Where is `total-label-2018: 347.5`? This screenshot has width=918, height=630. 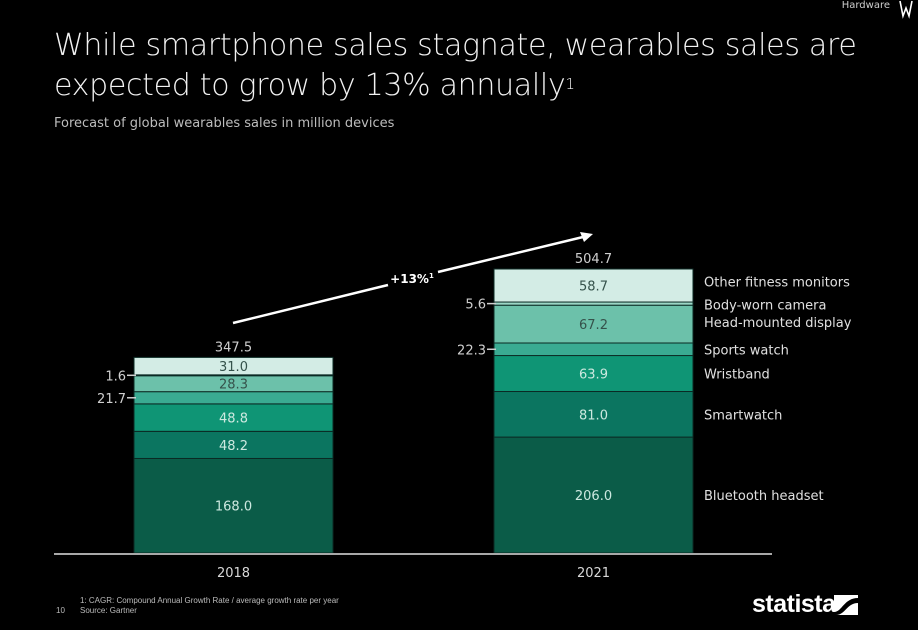
total-label-2018: 347.5 is located at coordinates (233, 347).